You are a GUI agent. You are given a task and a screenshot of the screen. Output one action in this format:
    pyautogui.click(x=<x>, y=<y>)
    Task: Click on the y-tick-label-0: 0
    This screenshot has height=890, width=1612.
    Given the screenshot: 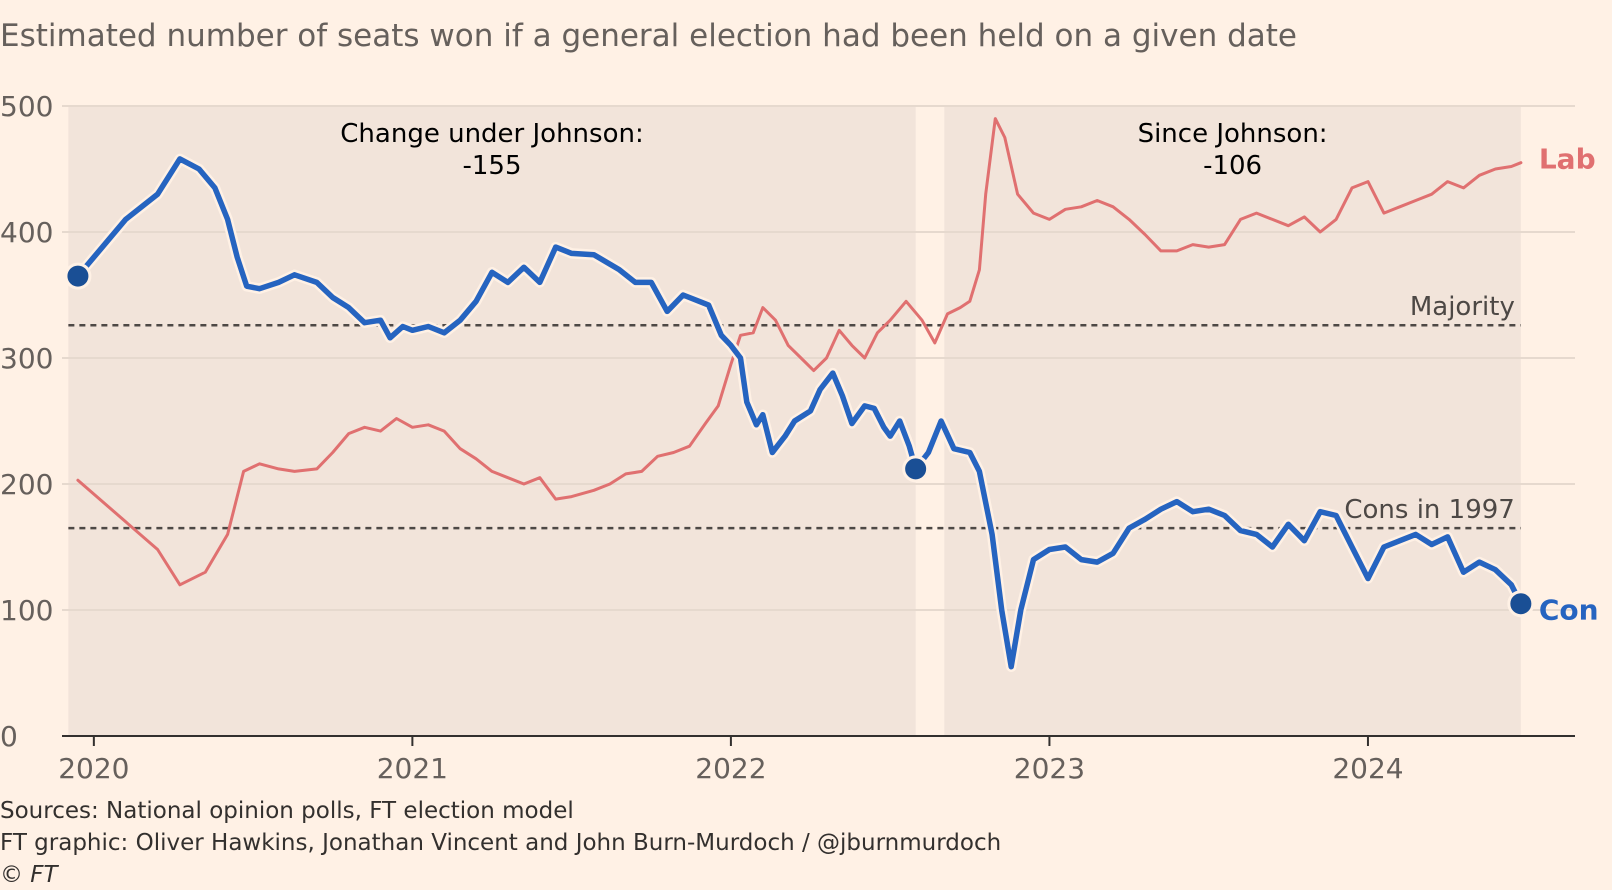 What is the action you would take?
    pyautogui.click(x=9, y=736)
    